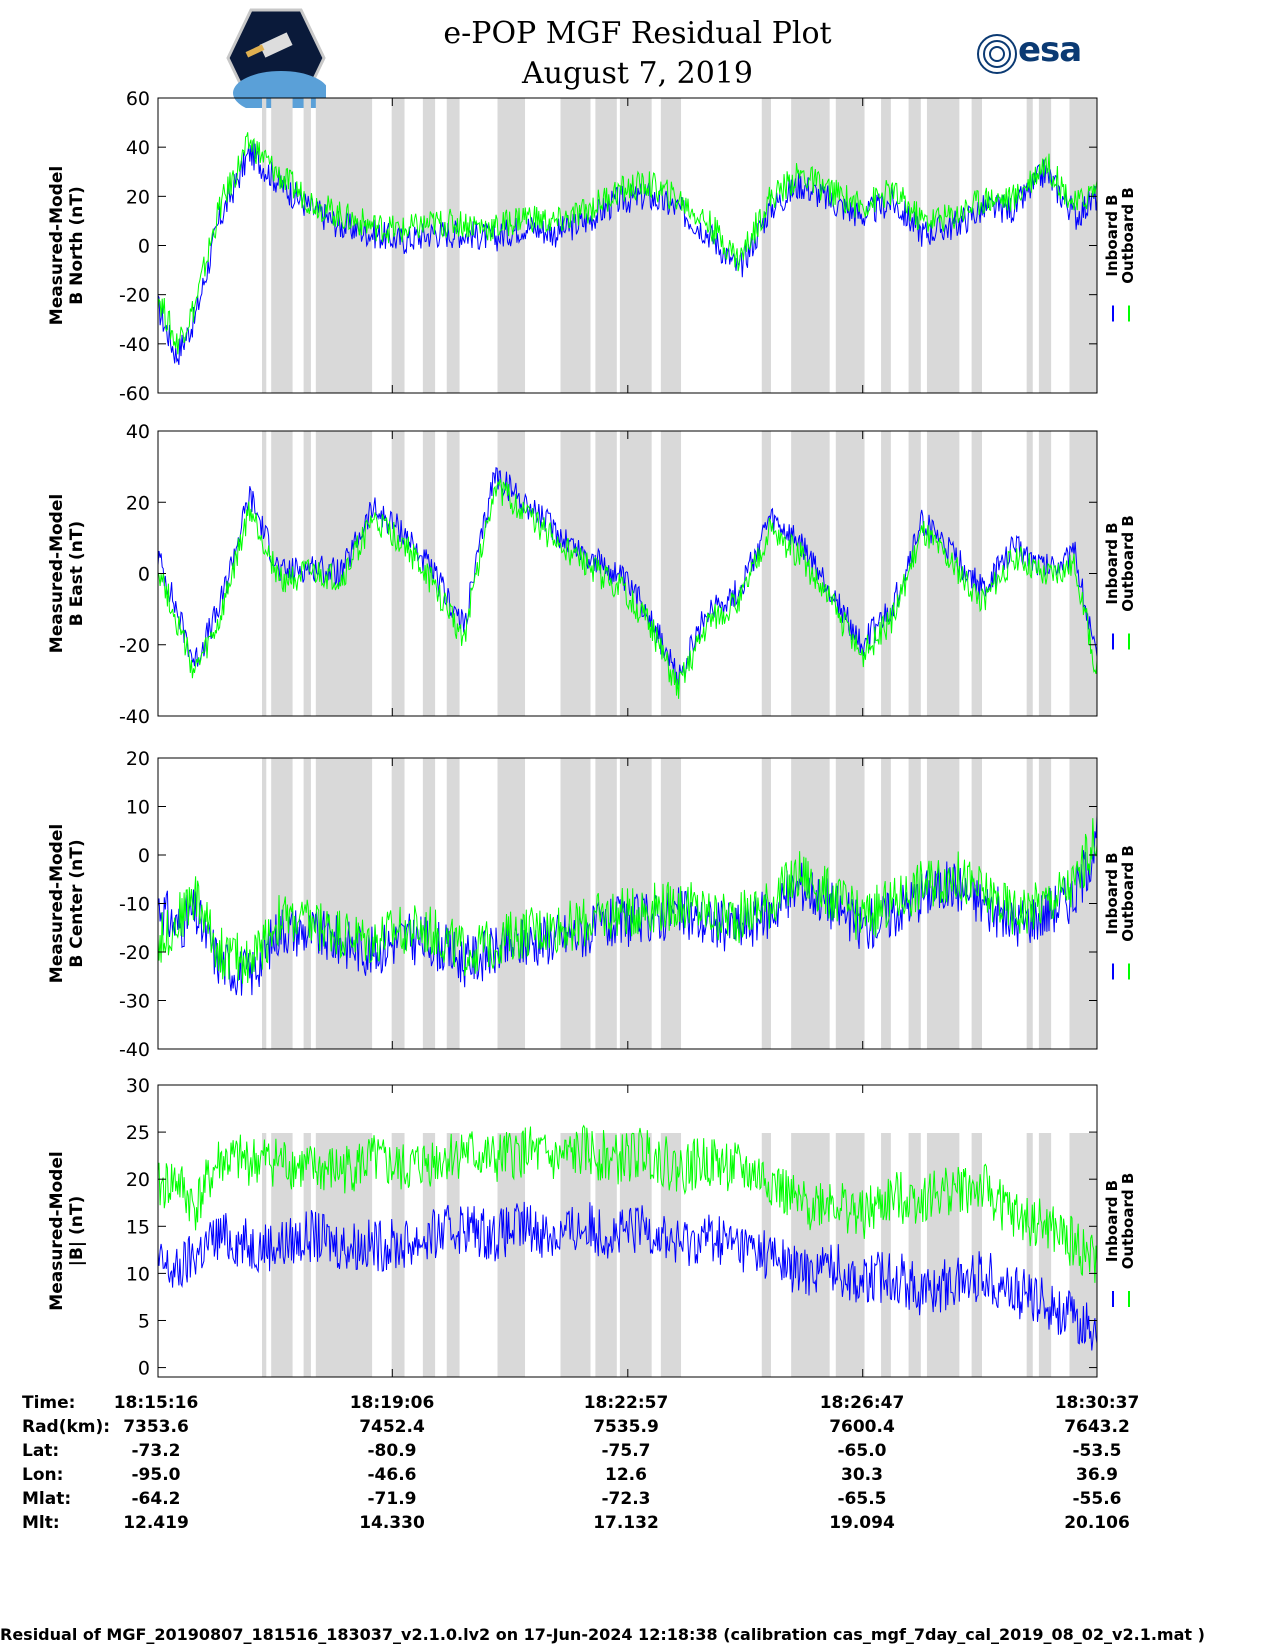 The width and height of the screenshot is (1275, 1650). What do you see at coordinates (392, 1499) in the screenshot?
I see `table-cell: -71.9` at bounding box center [392, 1499].